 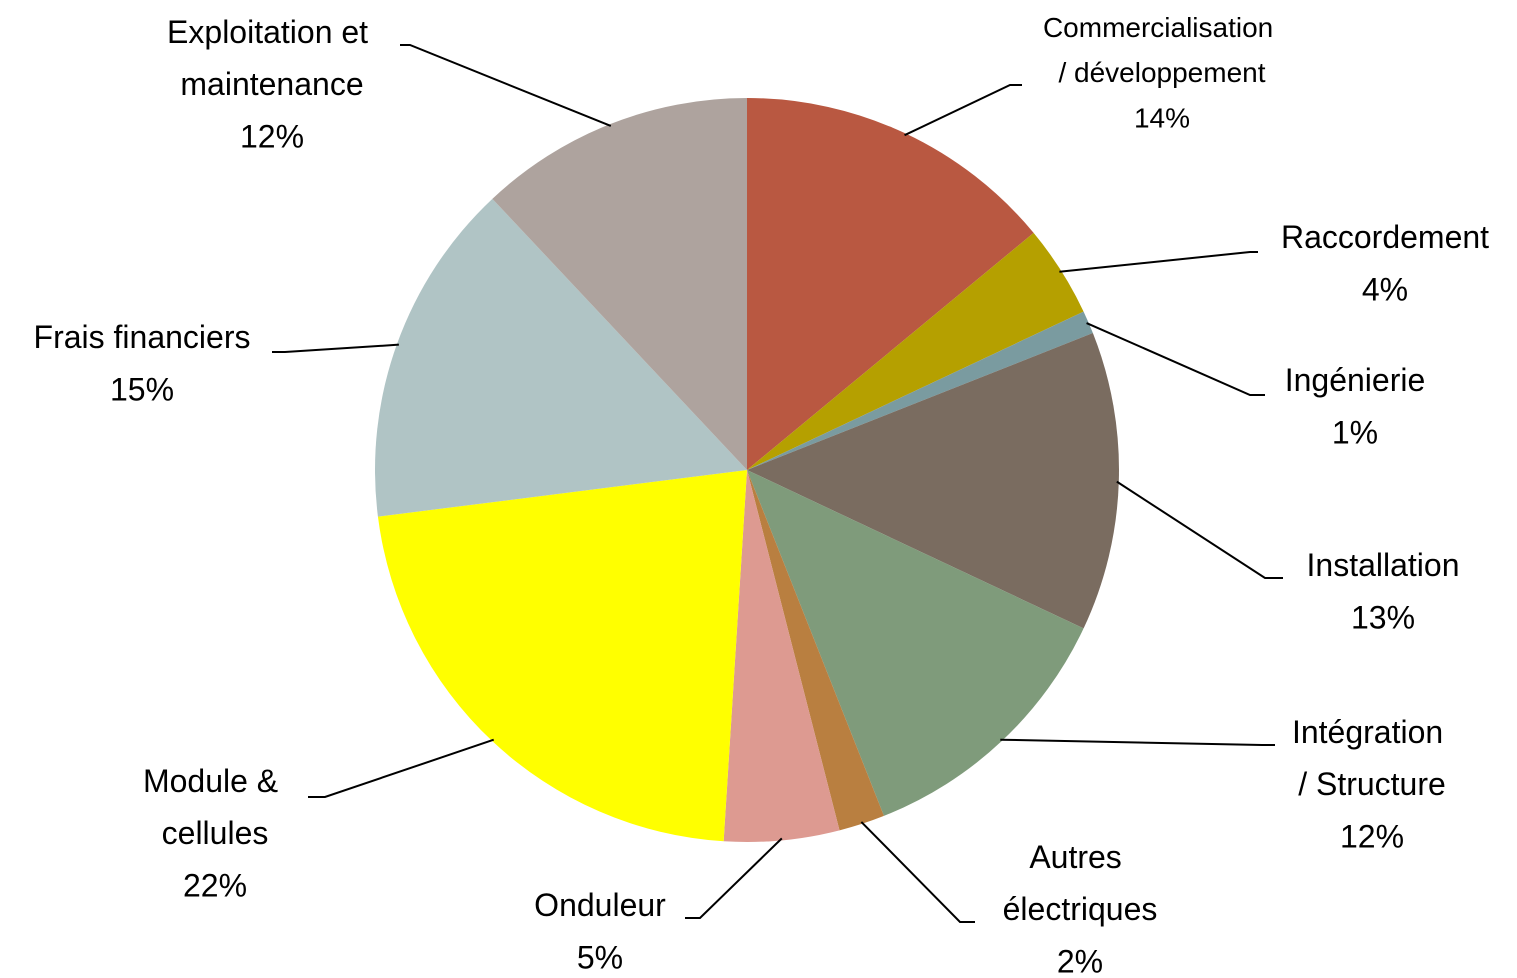 I want to click on slice-label: Exploitation et maintenance, so click(x=272, y=58).